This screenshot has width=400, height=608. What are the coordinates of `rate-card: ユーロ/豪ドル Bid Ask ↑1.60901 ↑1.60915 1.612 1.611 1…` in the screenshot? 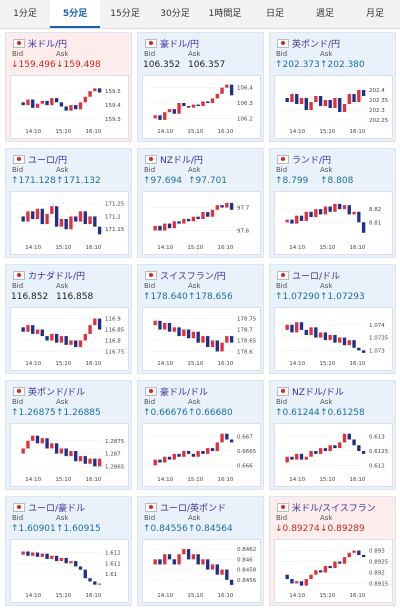 It's located at (68, 551).